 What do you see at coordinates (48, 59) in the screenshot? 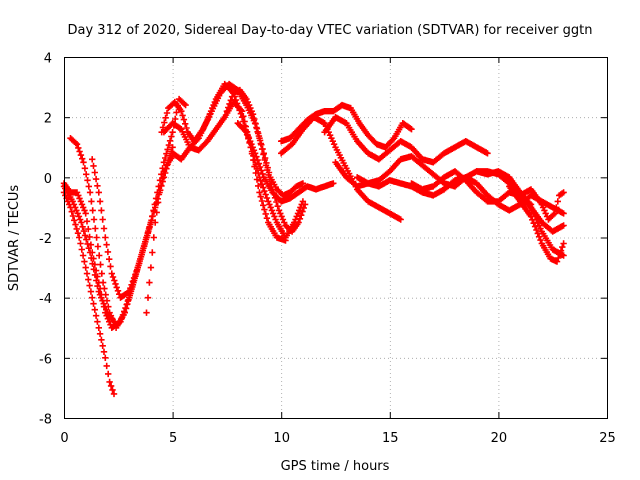
I see `y-tick-label-6: 4` at bounding box center [48, 59].